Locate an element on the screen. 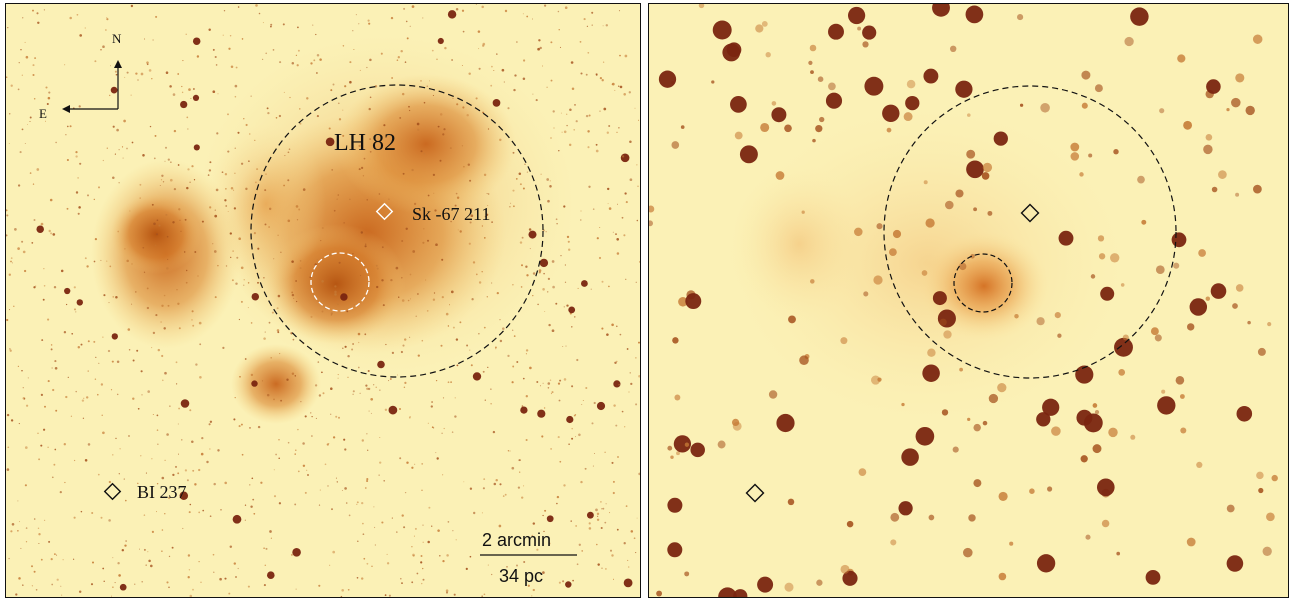 This screenshot has width=1293, height=600. scale-bar-bottom-label: 34 pc is located at coordinates (521, 576).